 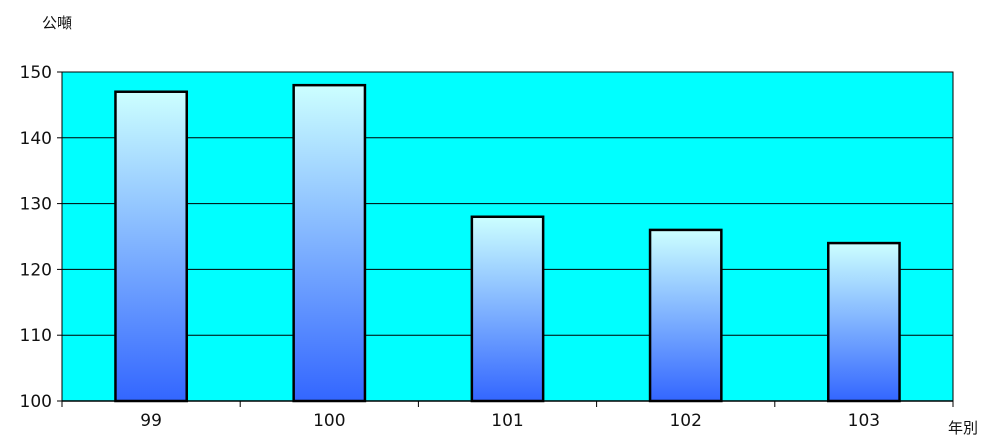 I want to click on y-tick-label: 150, so click(x=36, y=73).